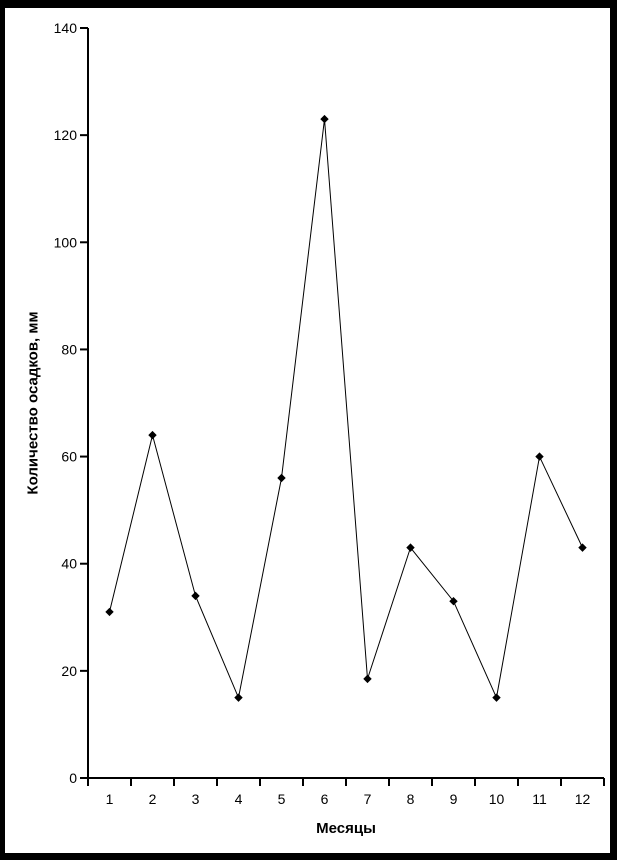 This screenshot has width=617, height=860. What do you see at coordinates (32, 402) in the screenshot?
I see `y-axis-title: Количество осадков, мм` at bounding box center [32, 402].